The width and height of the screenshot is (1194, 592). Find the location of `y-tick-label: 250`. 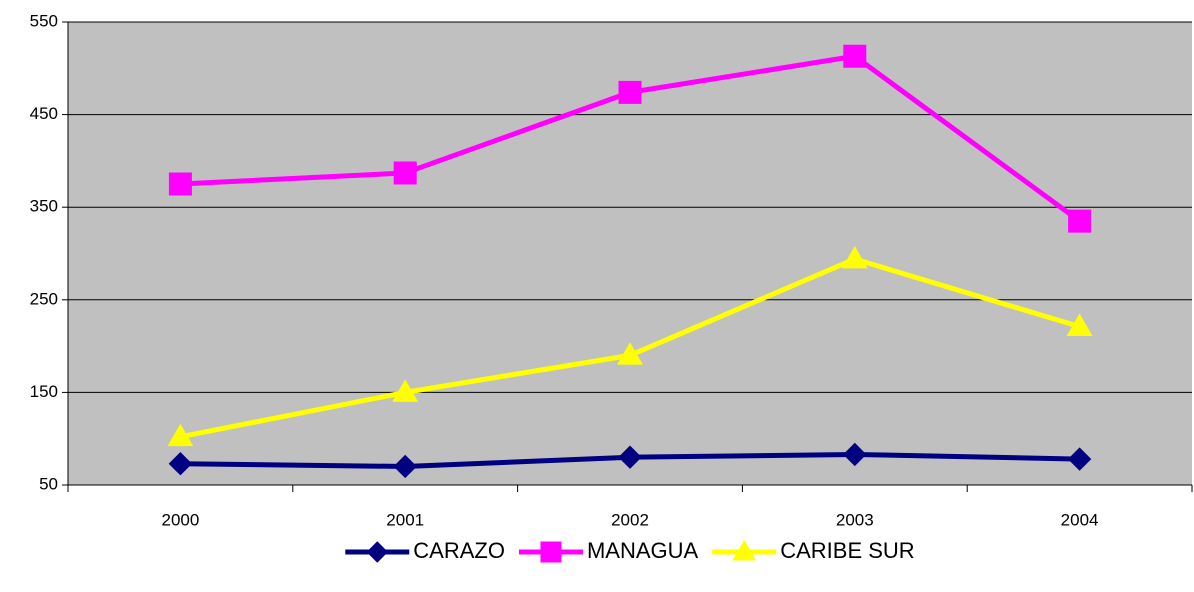

y-tick-label: 250 is located at coordinates (44, 298).